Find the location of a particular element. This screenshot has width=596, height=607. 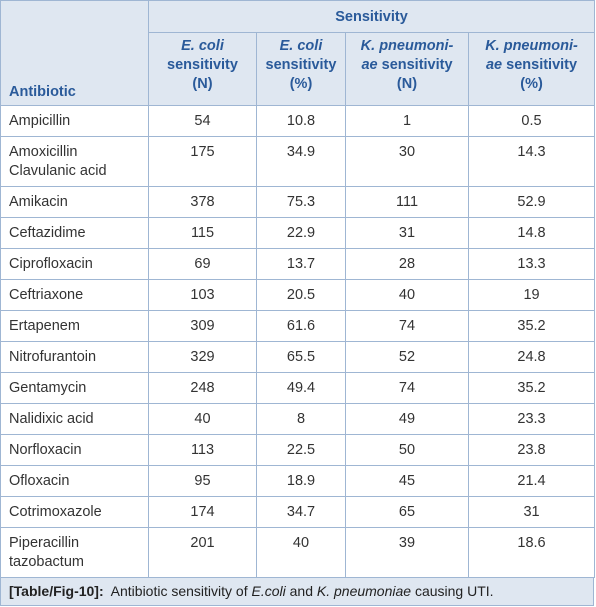

value-cell: 95 is located at coordinates (202, 481).